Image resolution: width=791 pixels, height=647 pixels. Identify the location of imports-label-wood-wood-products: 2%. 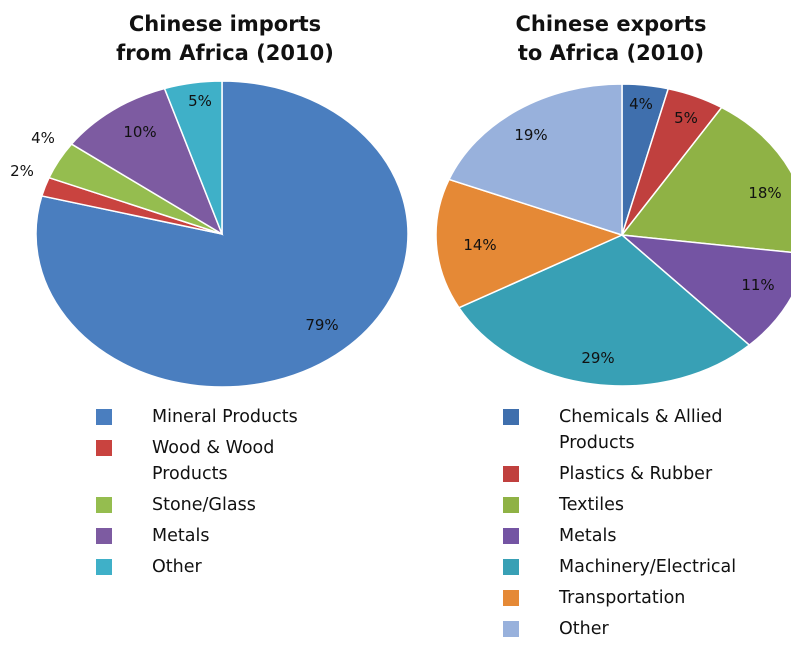
(22, 171).